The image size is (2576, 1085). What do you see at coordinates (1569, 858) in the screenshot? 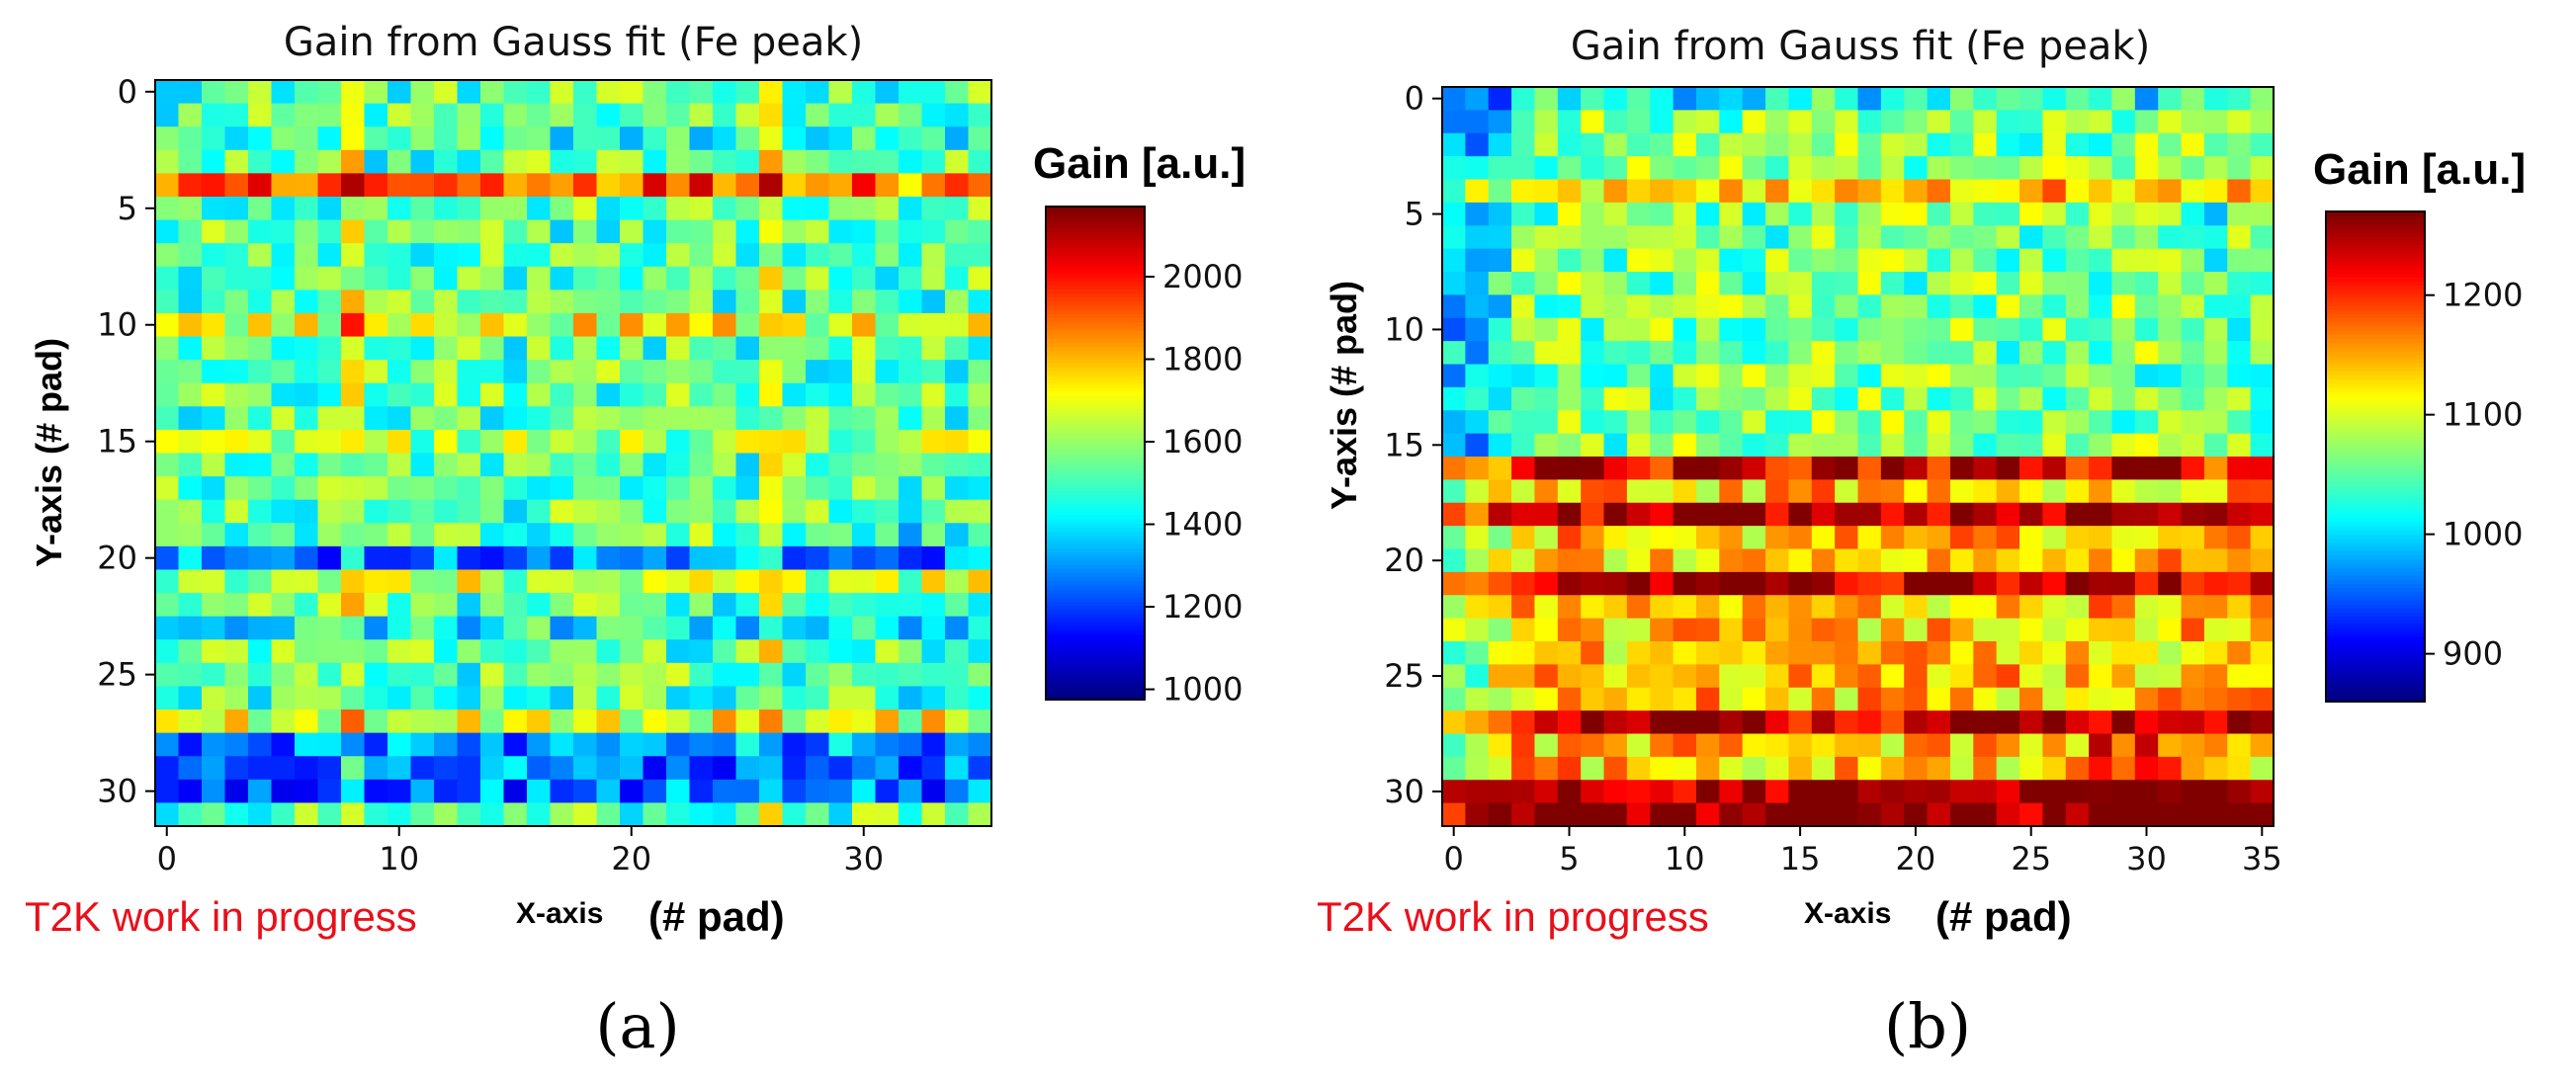
I see `x-tick-label: 5` at bounding box center [1569, 858].